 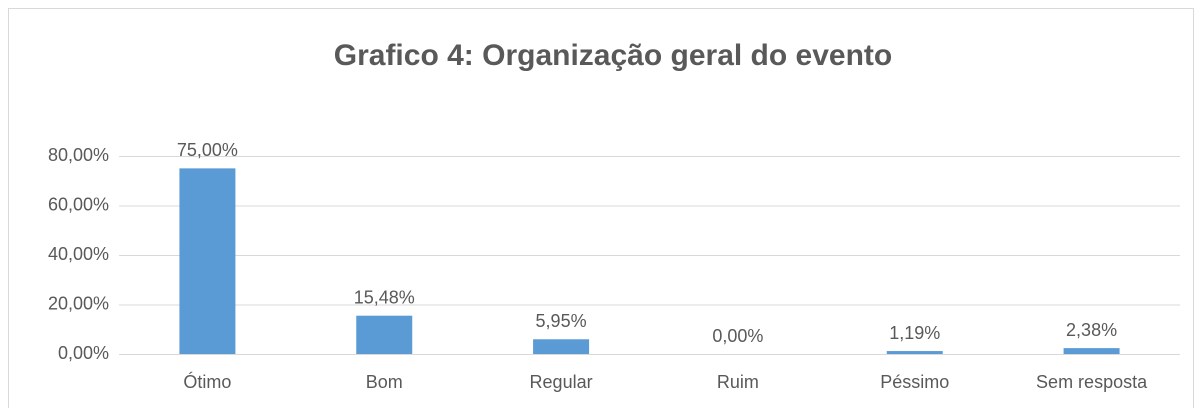 I want to click on data-label: 2,38%, so click(x=1091, y=330).